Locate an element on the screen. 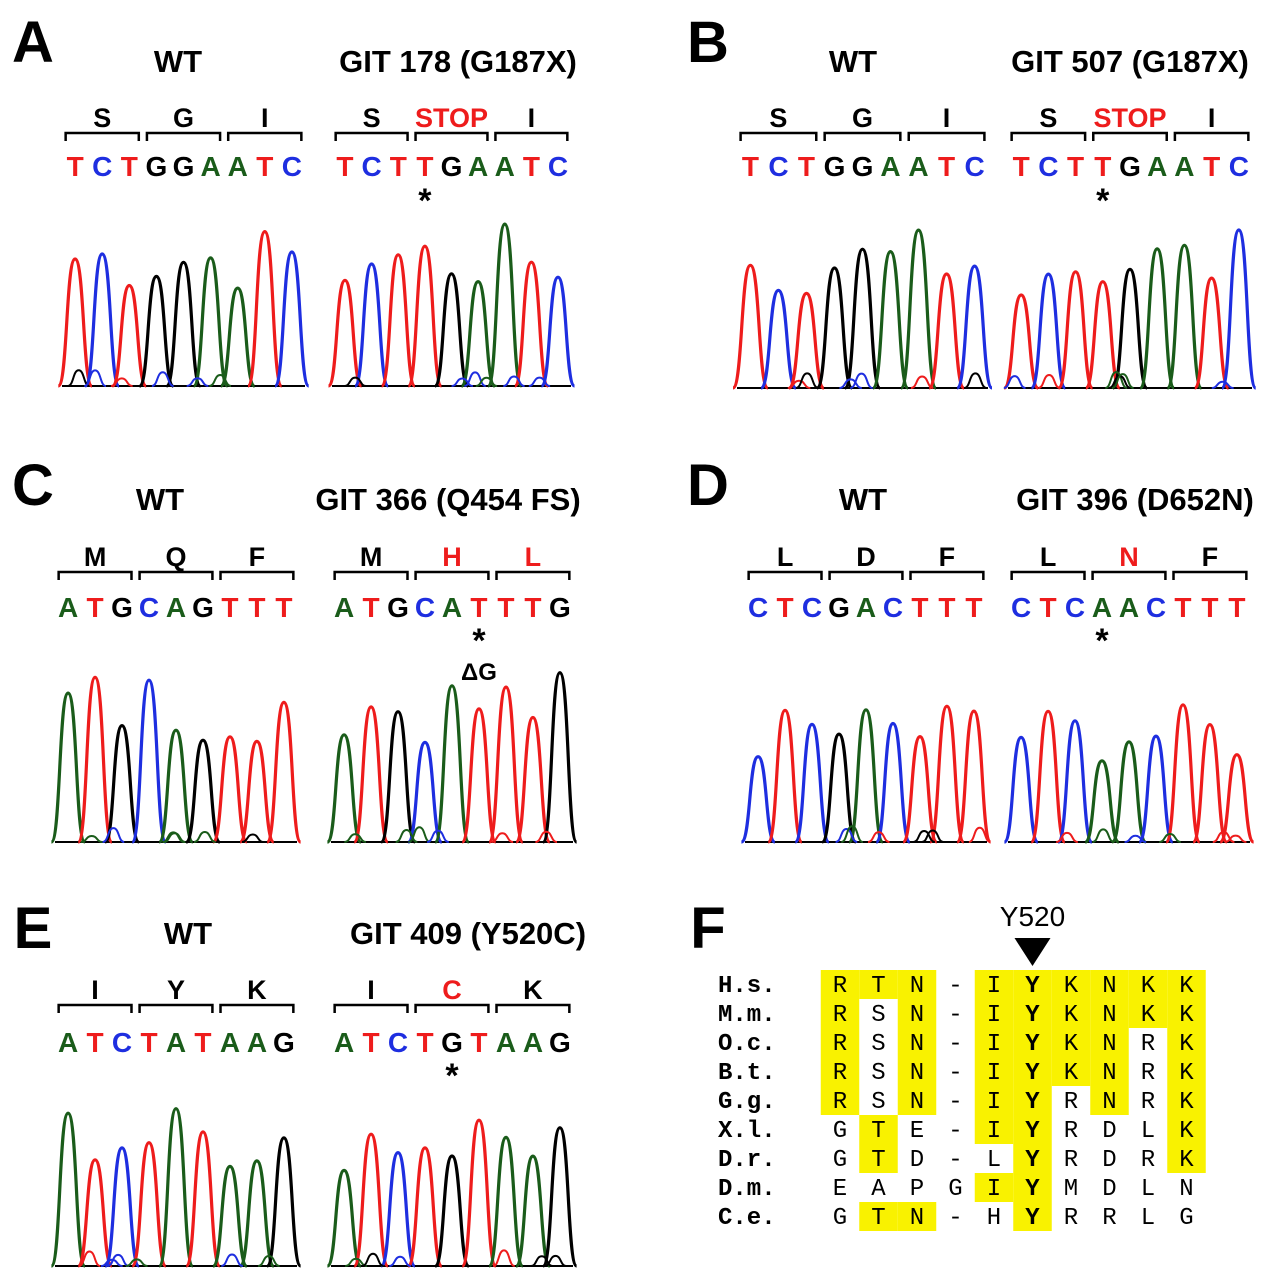  codon-label: I is located at coordinates (1212, 118).